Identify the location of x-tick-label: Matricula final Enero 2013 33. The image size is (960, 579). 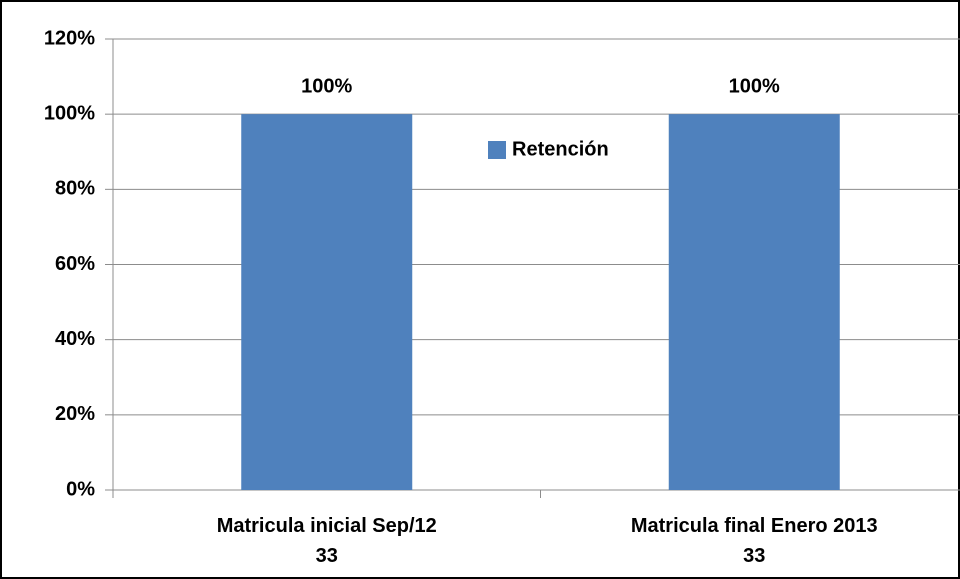
(754, 541).